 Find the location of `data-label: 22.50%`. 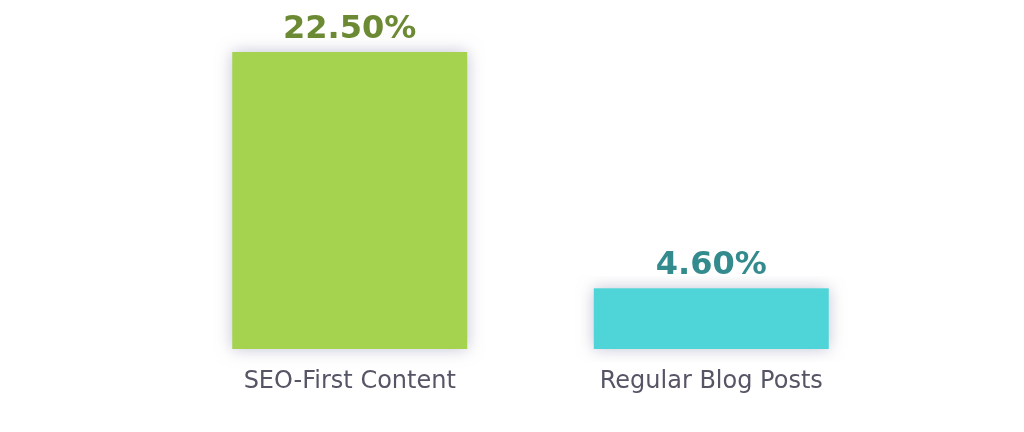

data-label: 22.50% is located at coordinates (350, 27).